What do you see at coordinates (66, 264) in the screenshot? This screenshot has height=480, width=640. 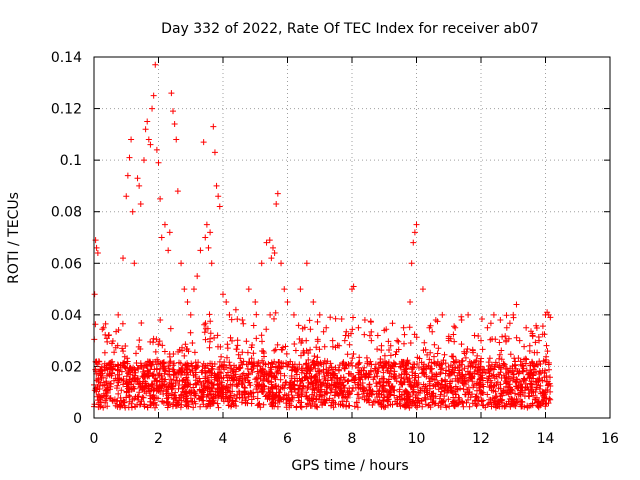 I see `y-tick-label: 0.06` at bounding box center [66, 264].